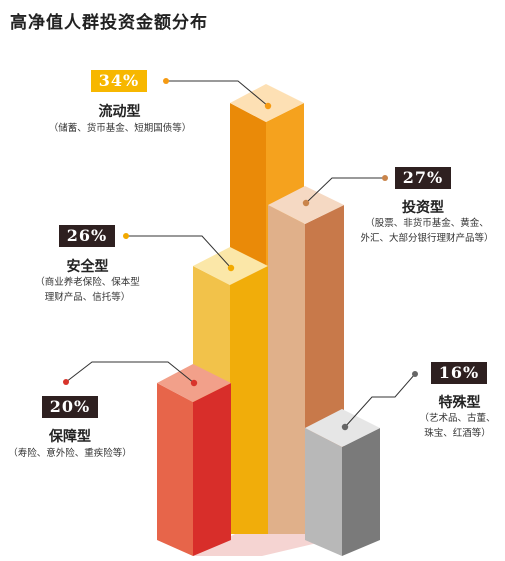 This screenshot has height=561, width=505. I want to click on leader-special, so click(380, 400).